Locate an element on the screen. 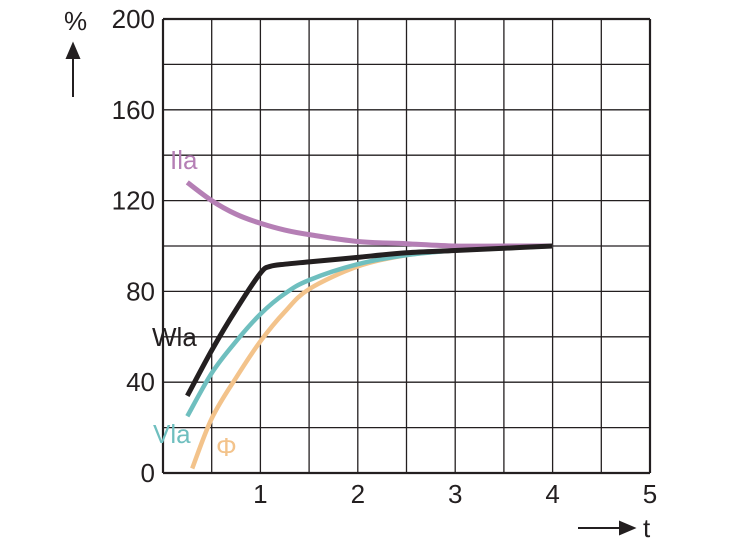 The height and width of the screenshot is (547, 729). x-axis-label: t is located at coordinates (647, 528).